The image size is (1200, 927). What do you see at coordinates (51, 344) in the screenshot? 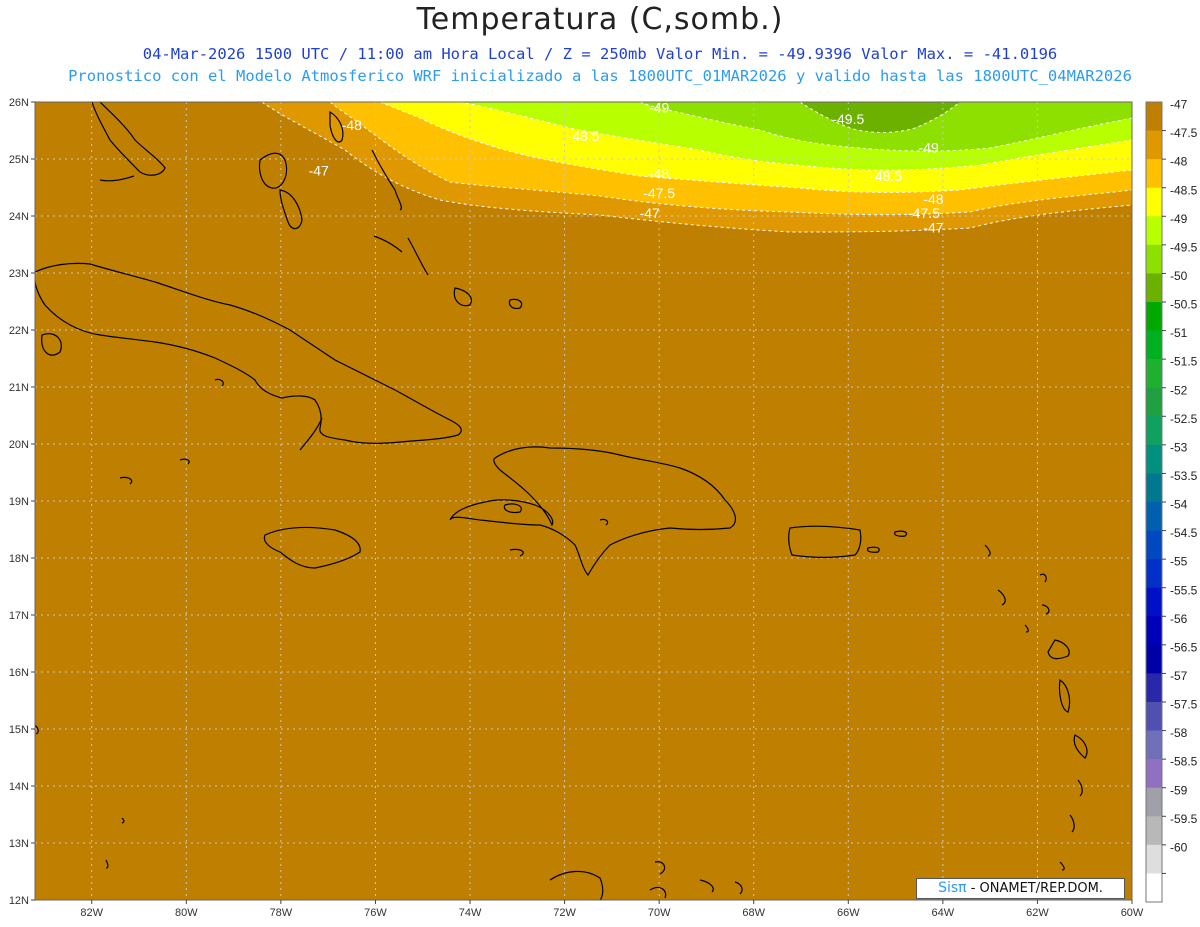
I see `coast-isla-juventud` at bounding box center [51, 344].